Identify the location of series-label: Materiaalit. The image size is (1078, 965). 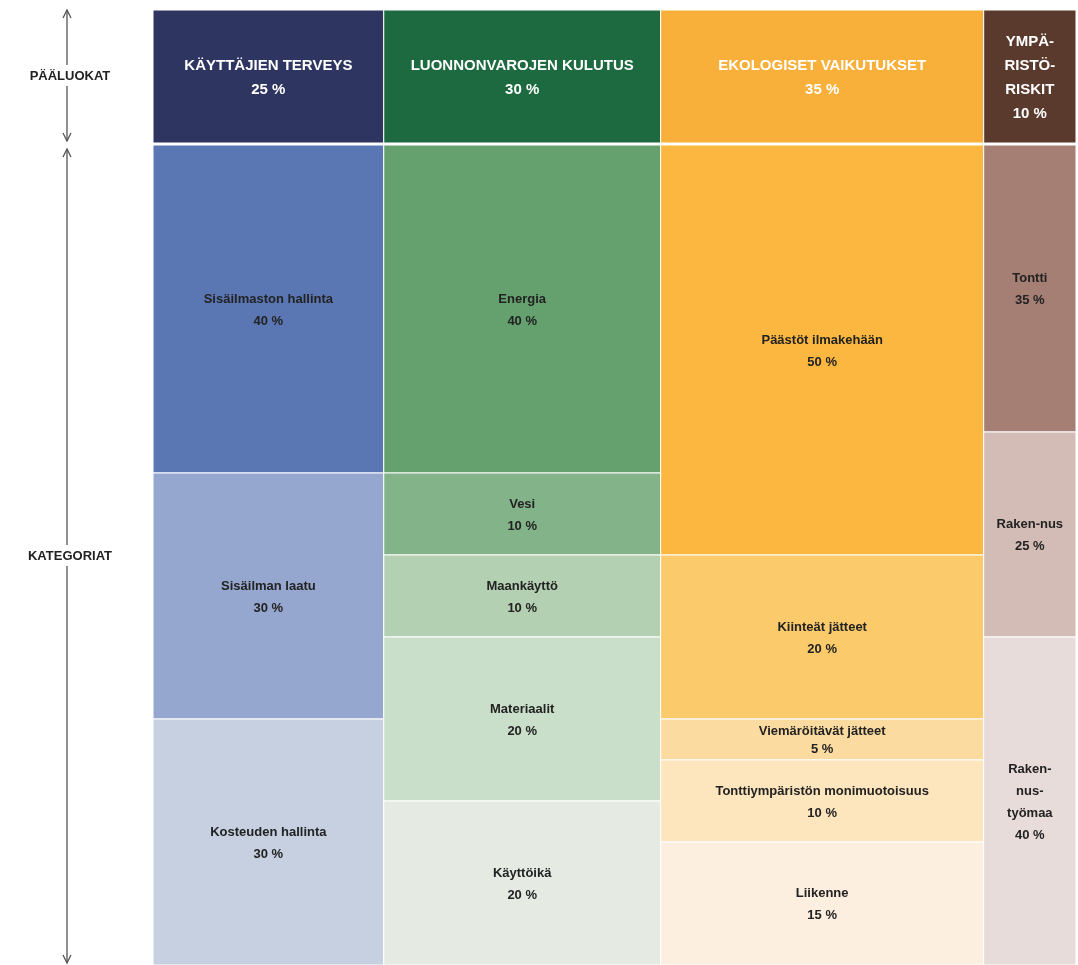
(523, 708).